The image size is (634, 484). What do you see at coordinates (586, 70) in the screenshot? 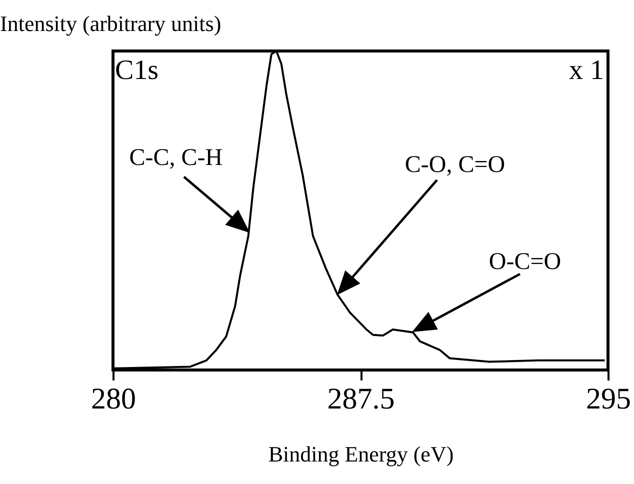
I see `annotation: x 1` at bounding box center [586, 70].